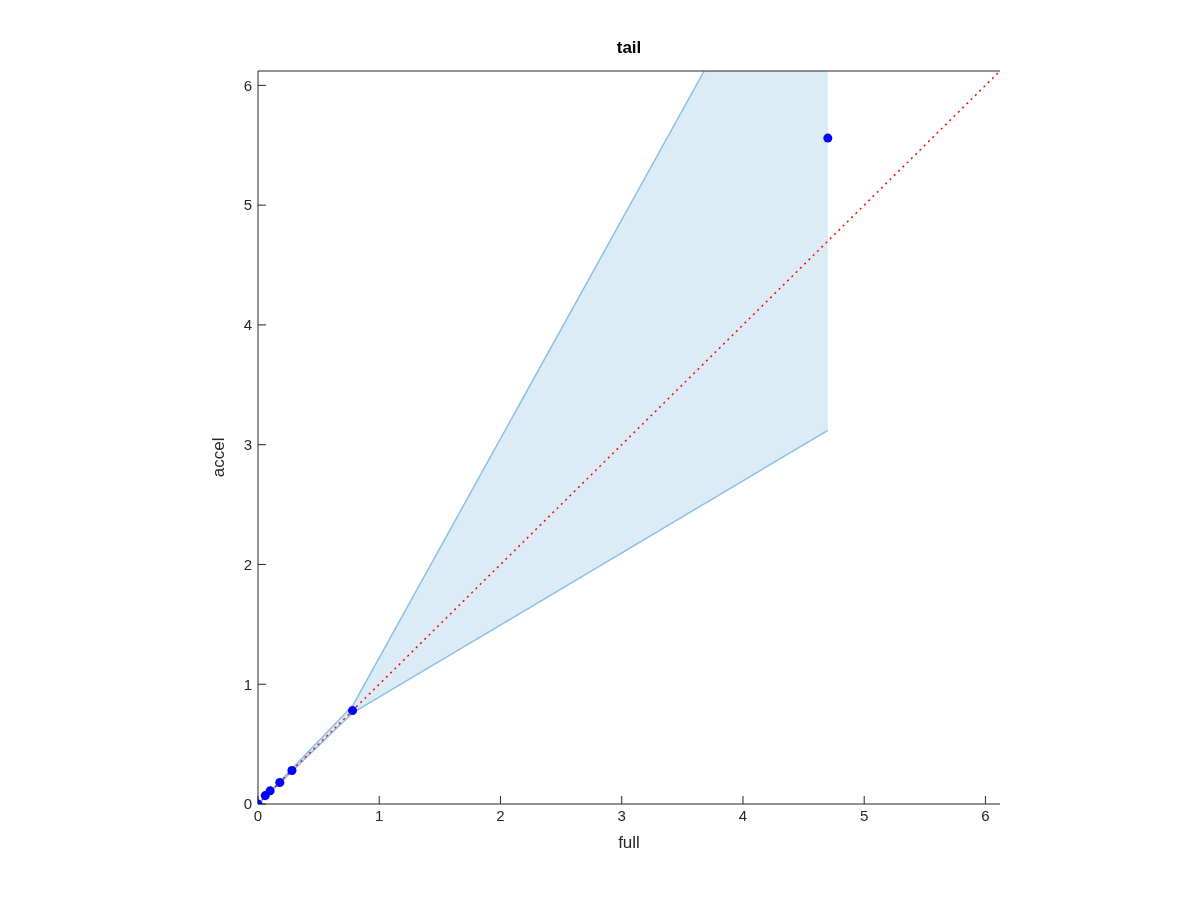 This screenshot has height=900, width=1200. I want to click on y-tick-label: 3, so click(247, 445).